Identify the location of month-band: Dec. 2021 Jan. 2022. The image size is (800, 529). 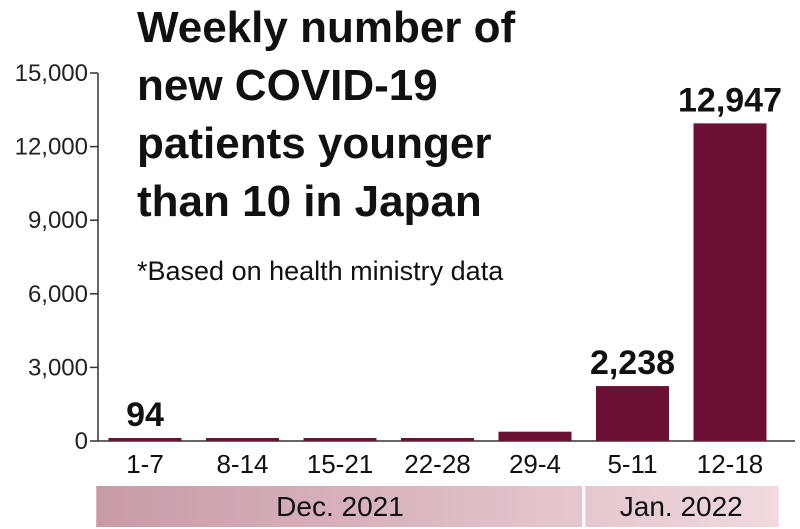
(437, 506).